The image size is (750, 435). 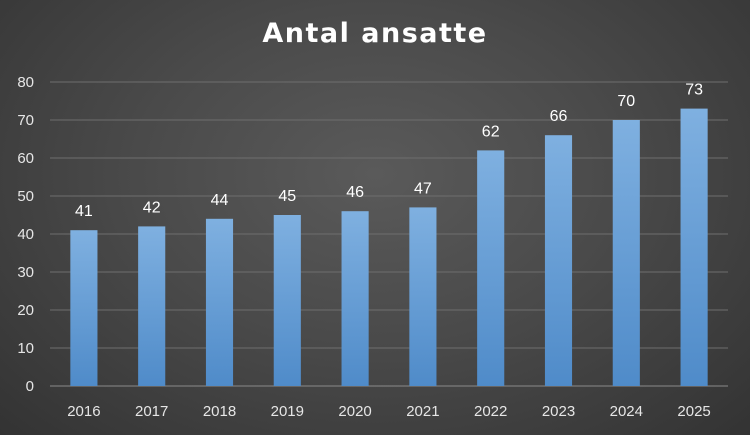 I want to click on data-label: 44, so click(x=220, y=200).